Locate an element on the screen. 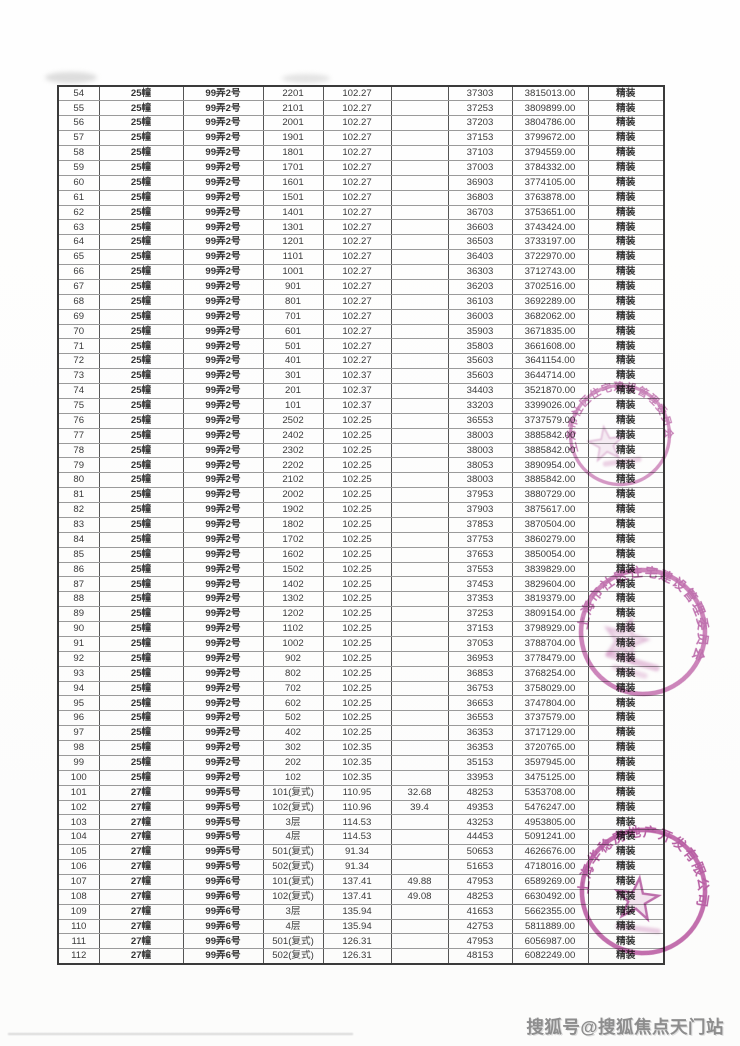 Image resolution: width=740 pixels, height=1046 pixels. table-cell: 3778479.00 is located at coordinates (550, 658).